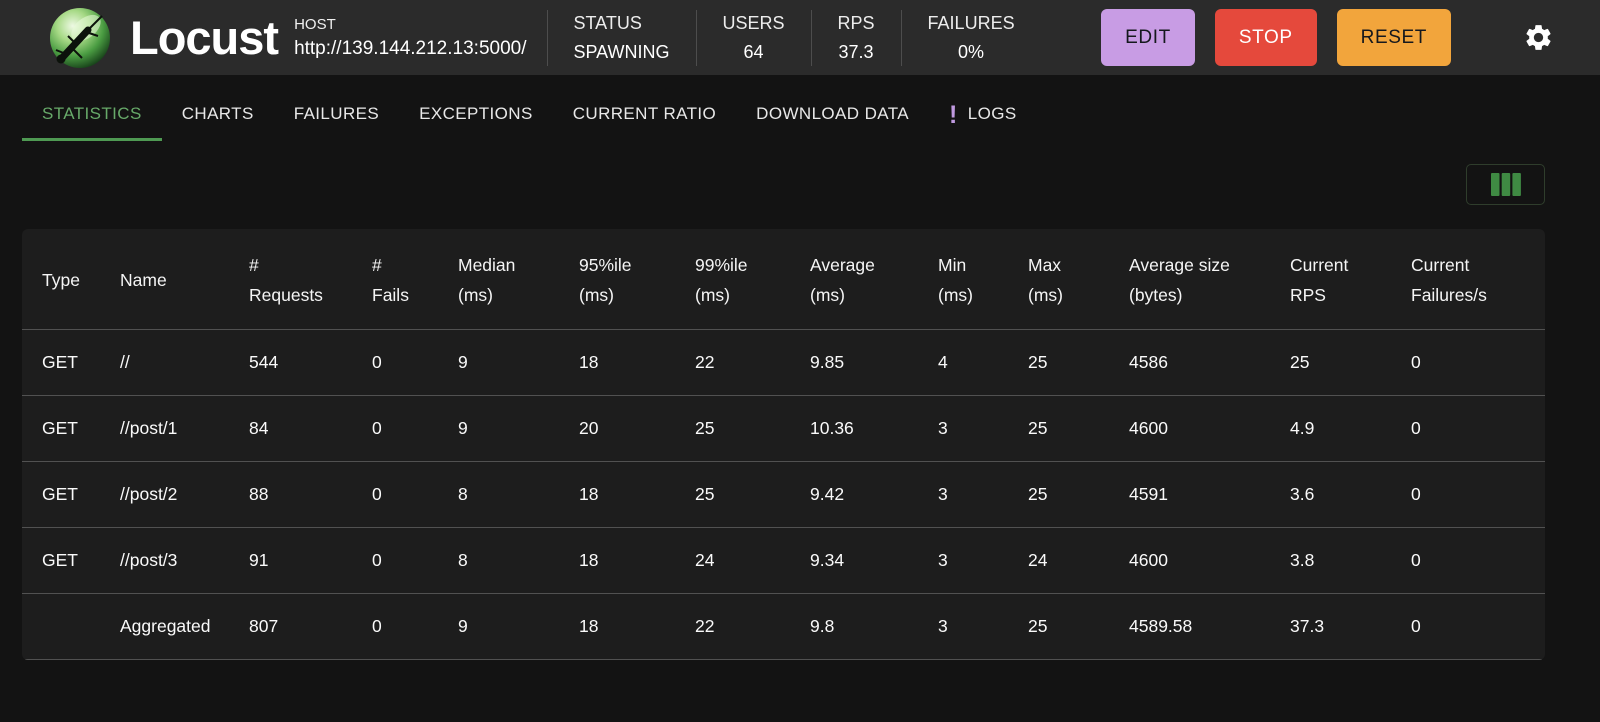 This screenshot has width=1600, height=722. I want to click on tab-logs: ! LOGS, so click(983, 116).